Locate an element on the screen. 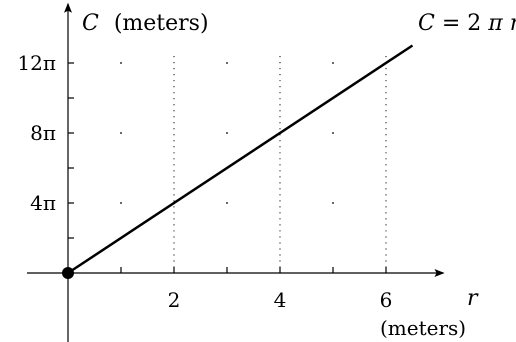  start-point-marker is located at coordinates (68, 273).